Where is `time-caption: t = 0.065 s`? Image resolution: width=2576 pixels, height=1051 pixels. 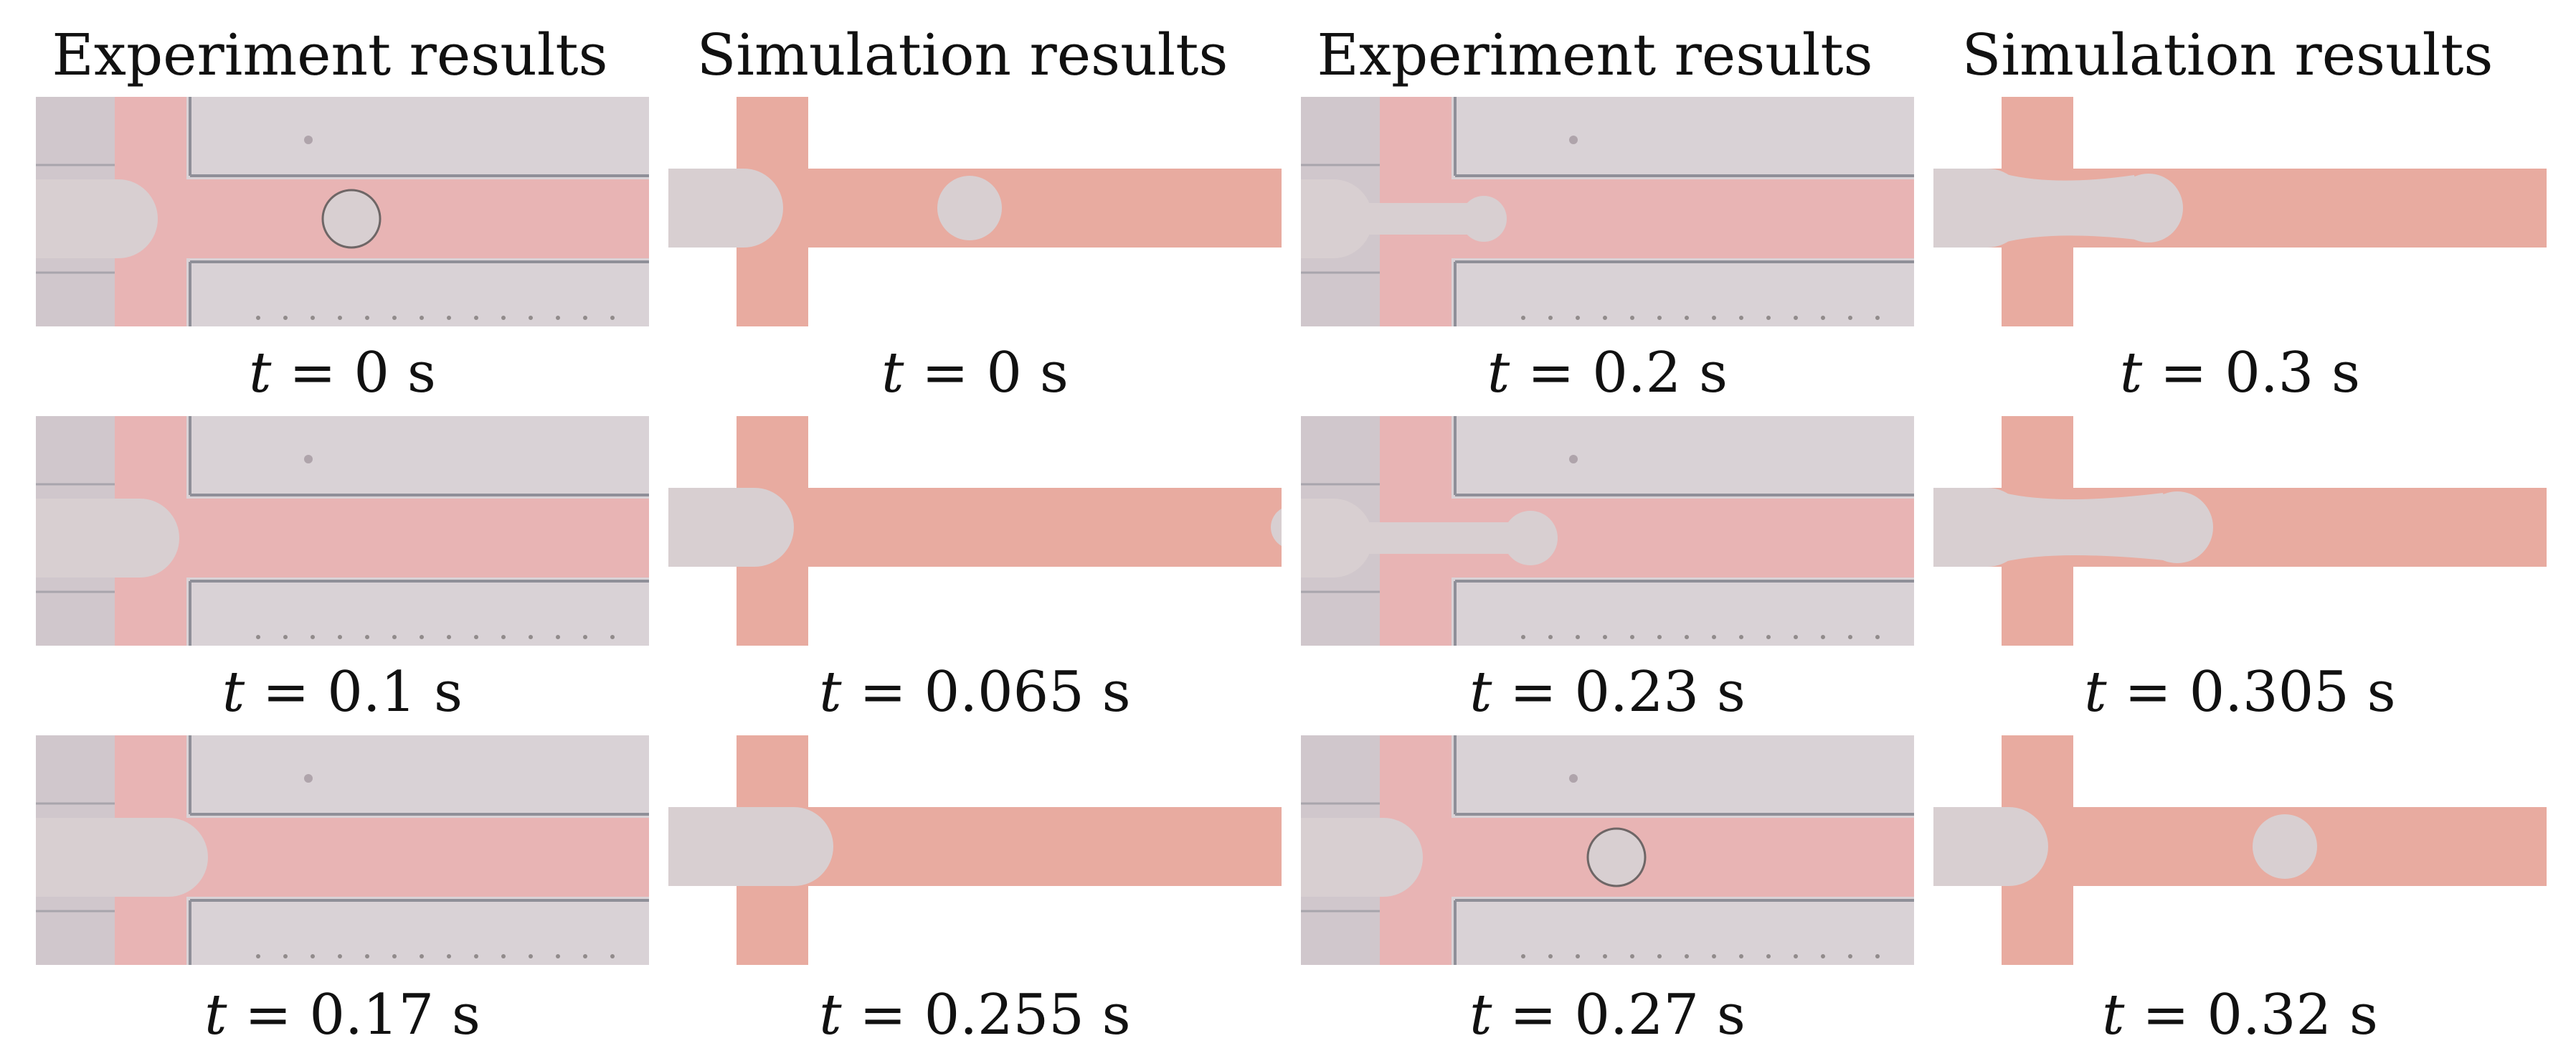
time-caption: t = 0.065 s is located at coordinates (975, 692).